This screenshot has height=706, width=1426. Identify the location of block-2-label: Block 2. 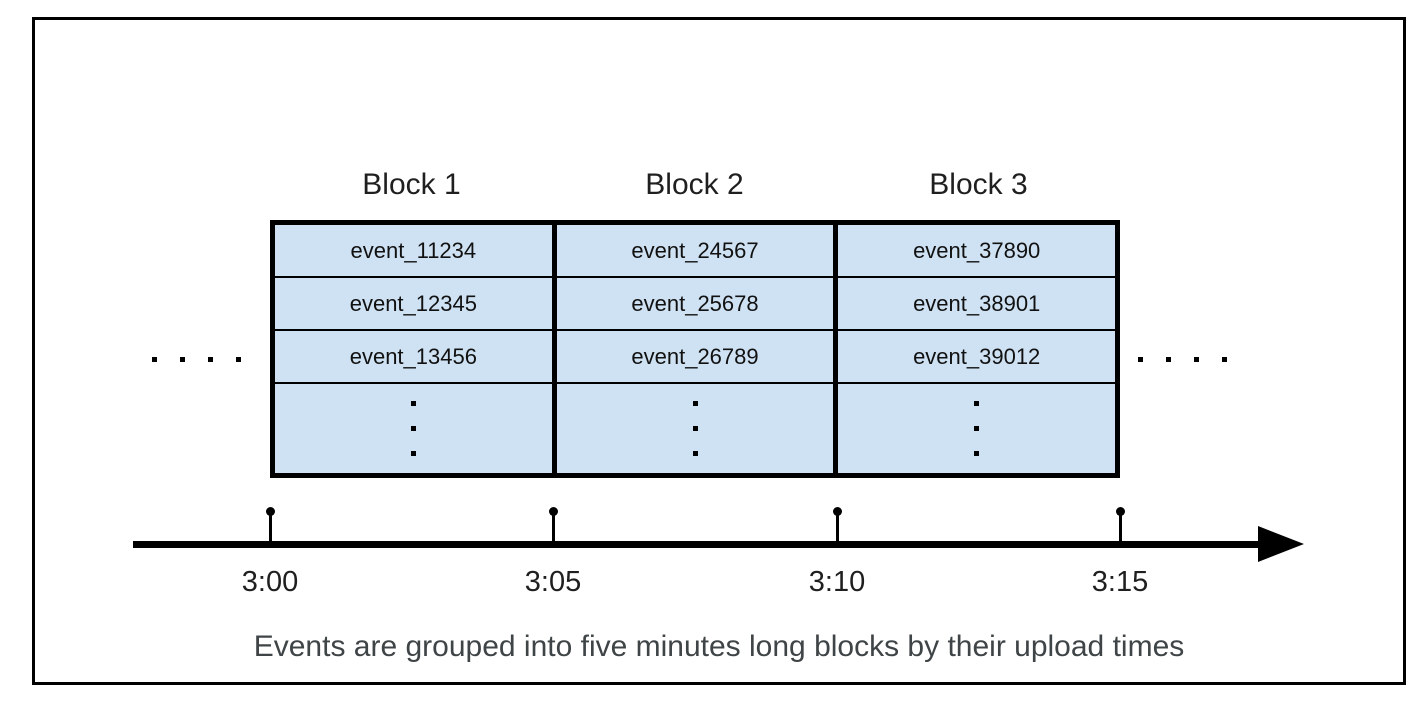
(694, 184).